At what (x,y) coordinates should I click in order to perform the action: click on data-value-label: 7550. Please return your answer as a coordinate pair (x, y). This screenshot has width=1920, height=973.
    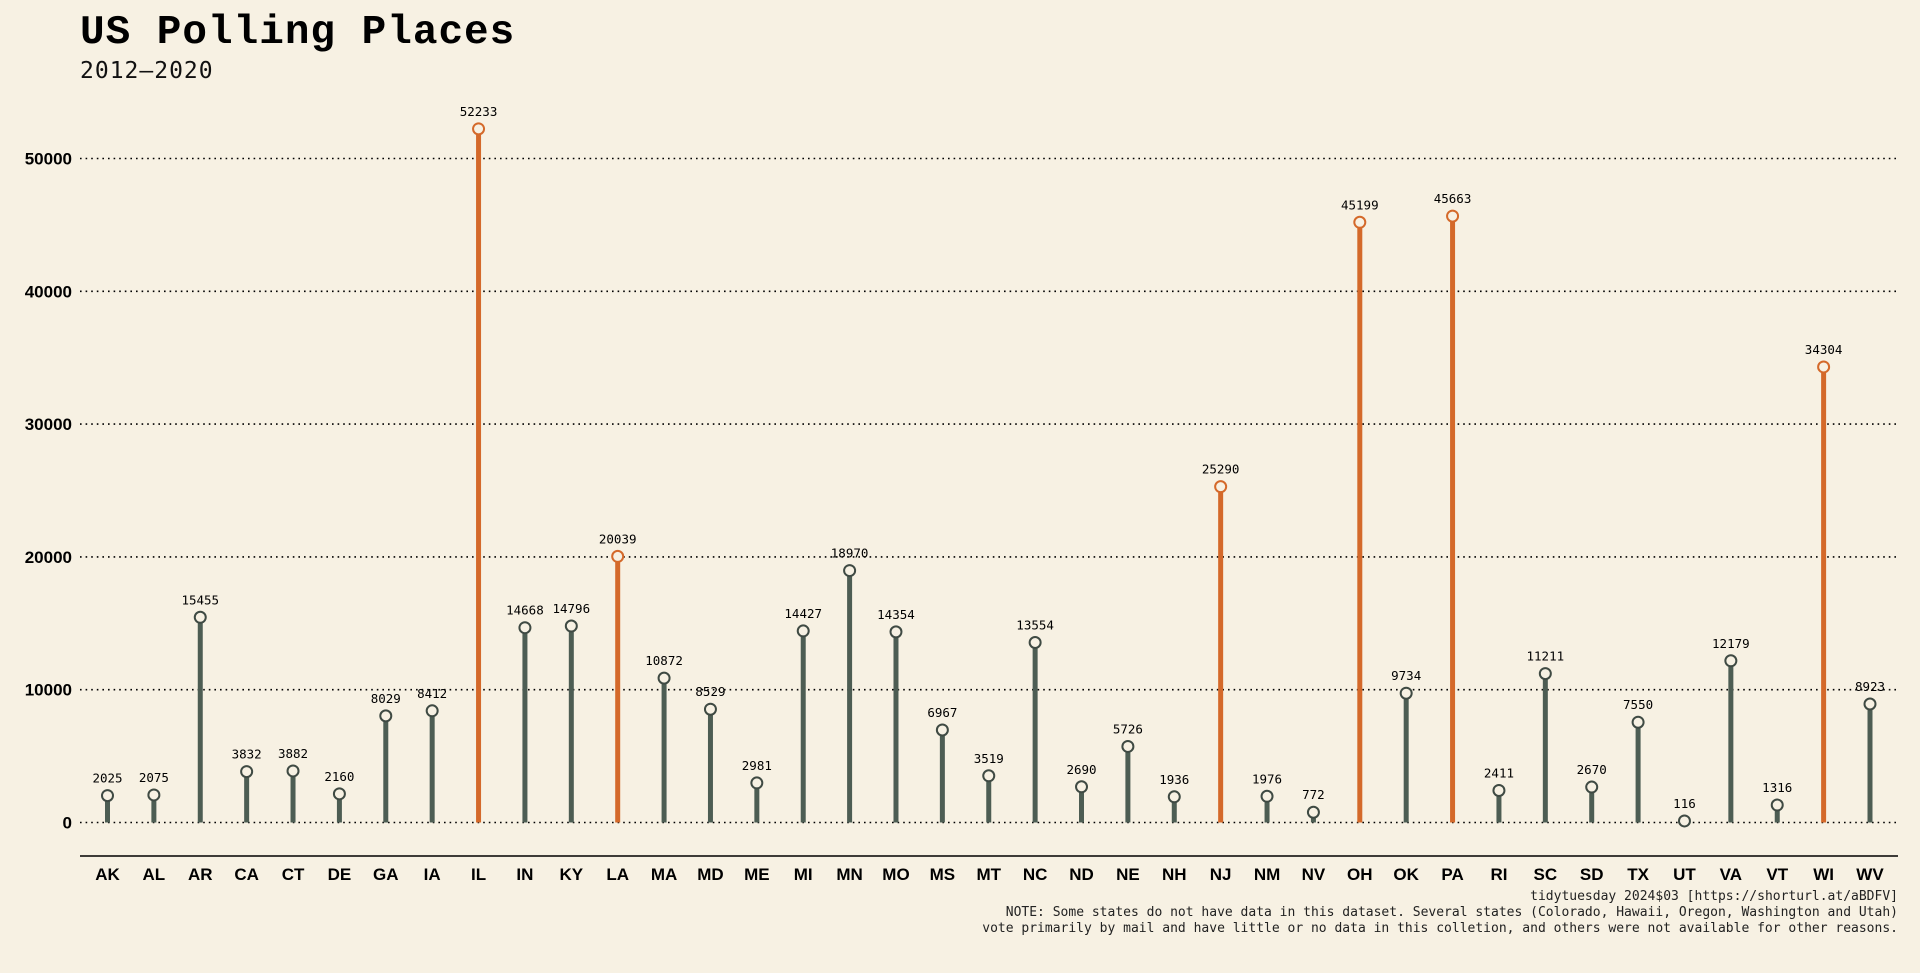
    Looking at the image, I should click on (1638, 704).